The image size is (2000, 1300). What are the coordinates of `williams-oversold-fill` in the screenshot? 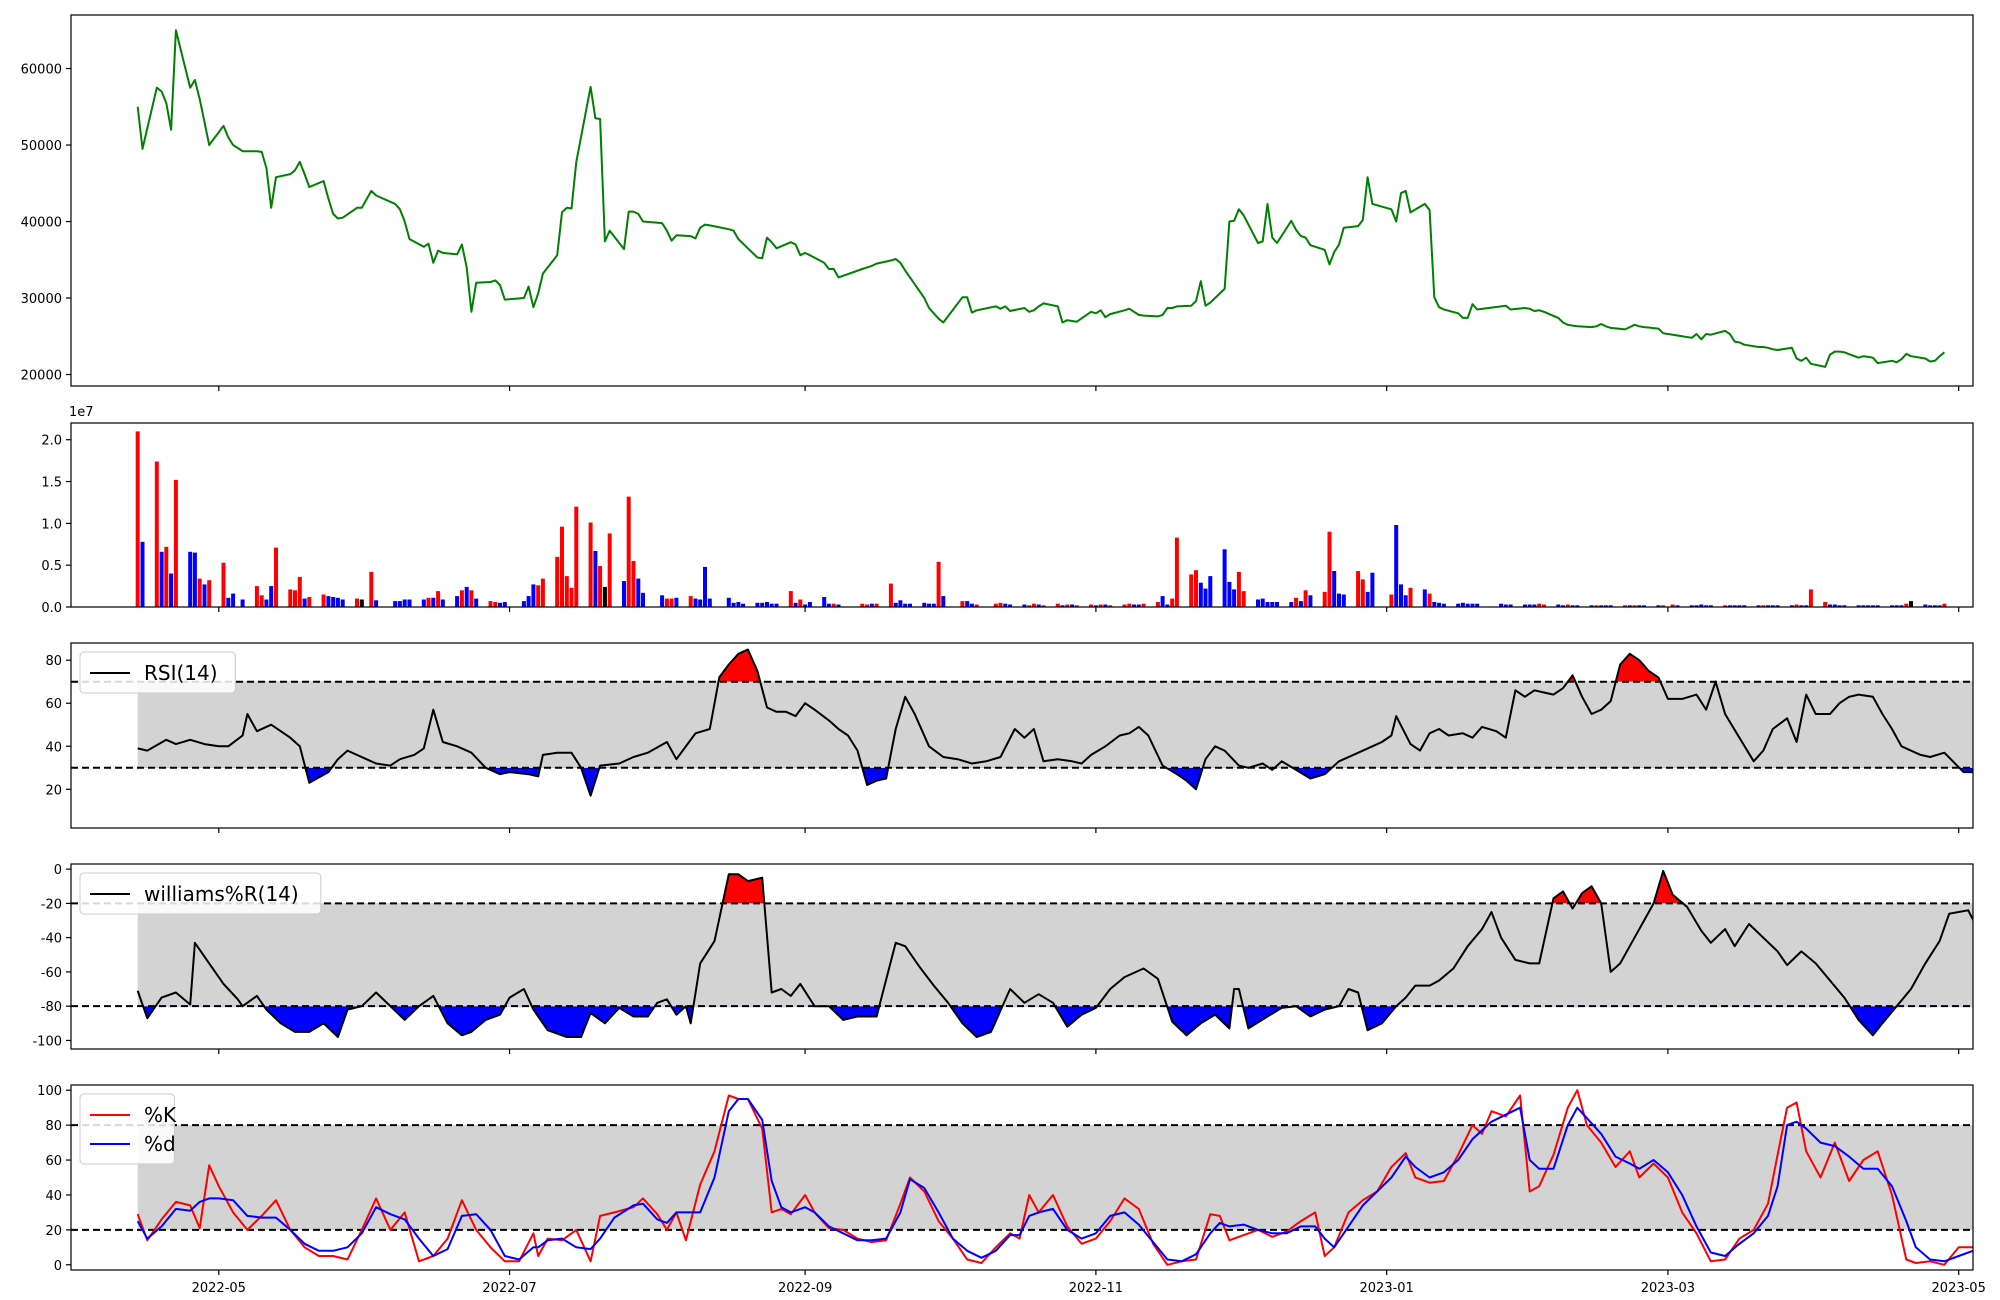 It's located at (1055, 1021).